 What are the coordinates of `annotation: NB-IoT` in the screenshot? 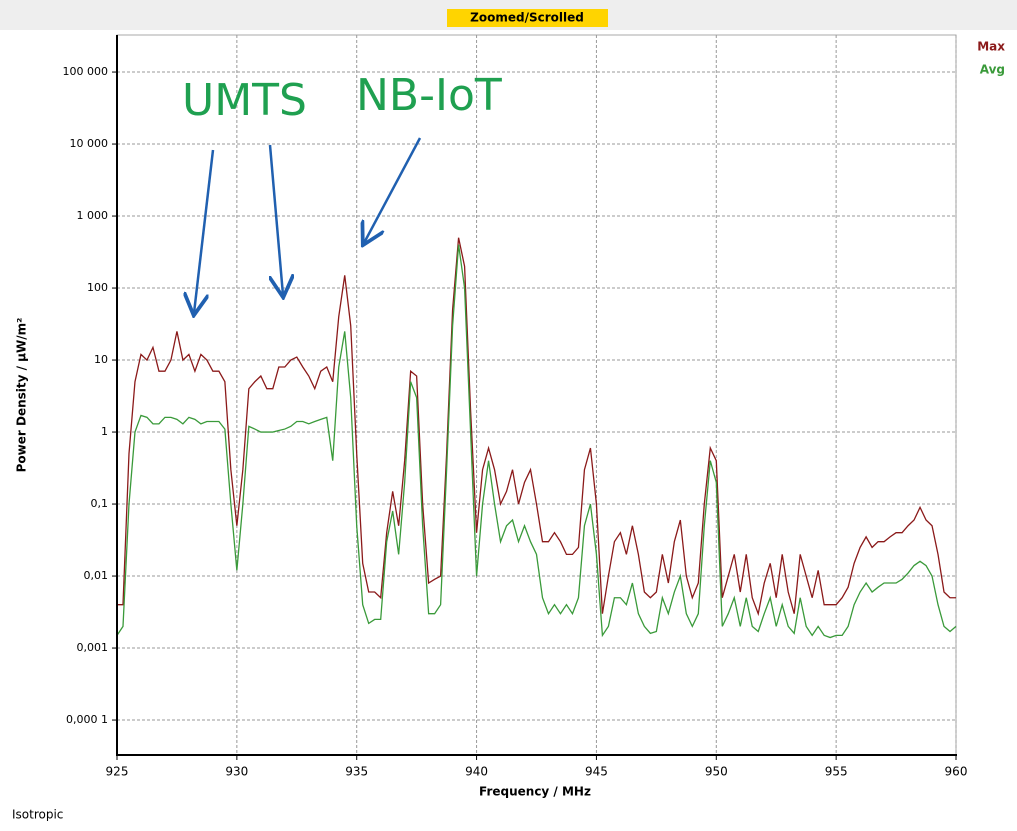 It's located at (429, 95).